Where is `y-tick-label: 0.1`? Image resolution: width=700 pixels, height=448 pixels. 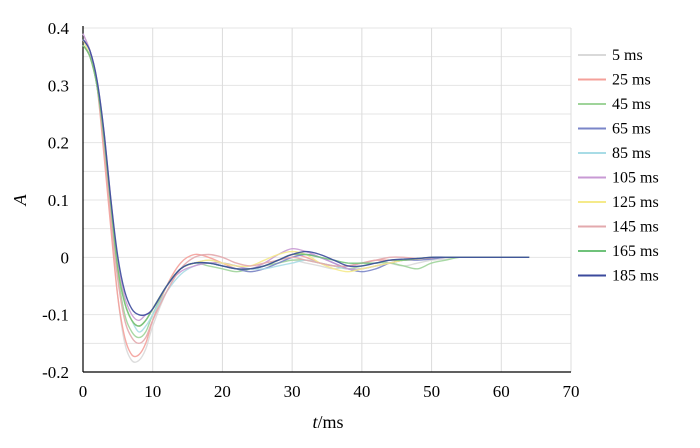 y-tick-label: 0.1 is located at coordinates (58, 200).